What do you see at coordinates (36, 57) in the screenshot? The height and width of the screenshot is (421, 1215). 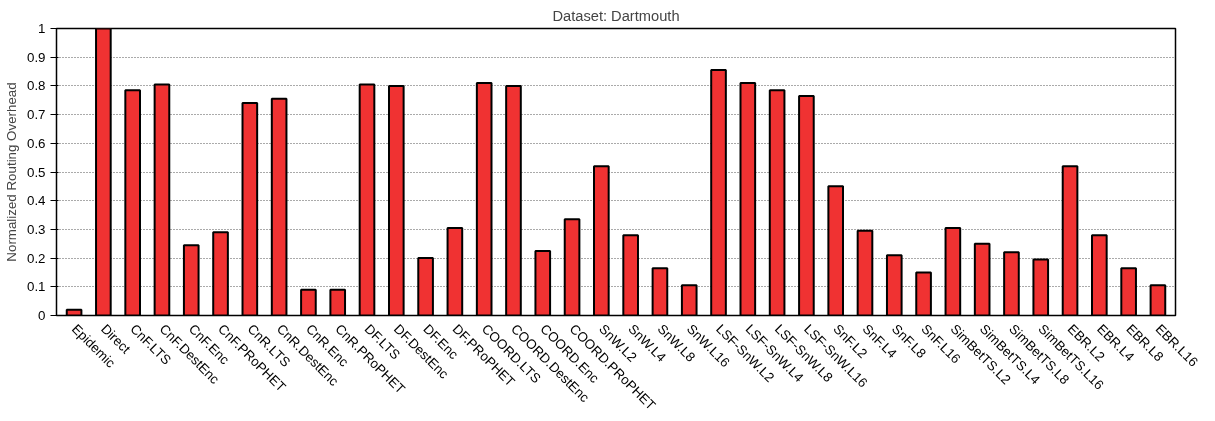 I see `y-tick-label: 0.9` at bounding box center [36, 57].